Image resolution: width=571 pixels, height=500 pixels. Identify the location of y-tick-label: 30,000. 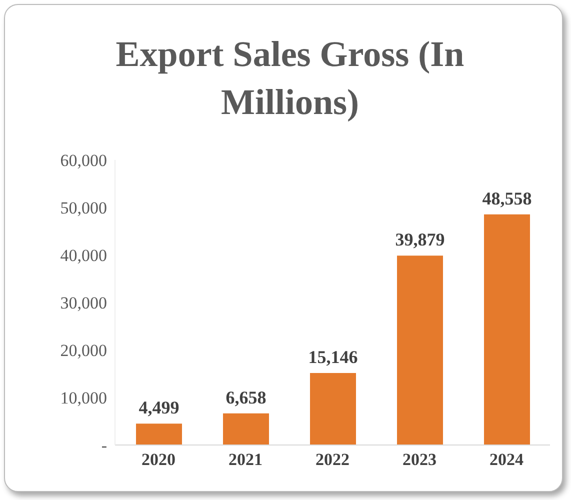
(83, 303).